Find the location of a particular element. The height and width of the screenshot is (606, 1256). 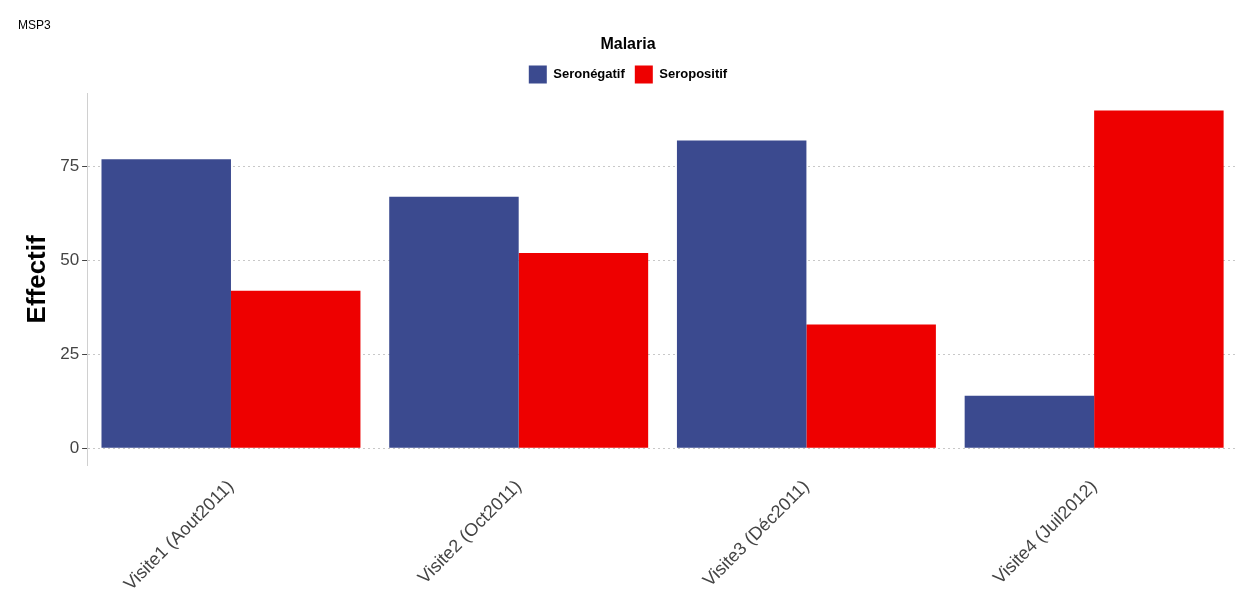

legend-title: Malaria is located at coordinates (628, 43).